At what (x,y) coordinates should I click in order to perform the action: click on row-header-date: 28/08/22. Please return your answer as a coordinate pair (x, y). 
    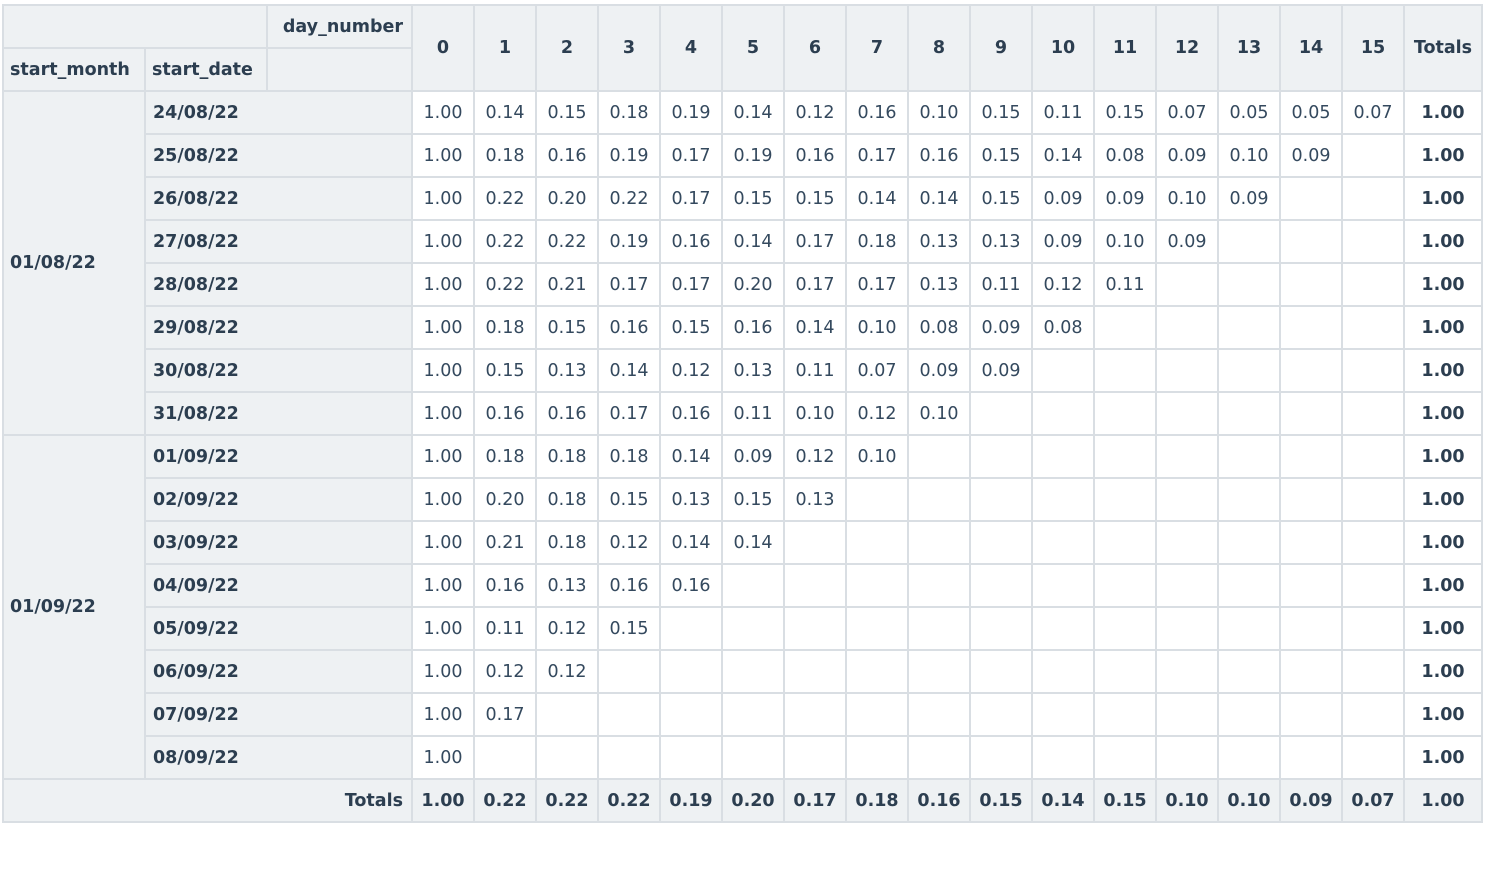
    Looking at the image, I should click on (278, 284).